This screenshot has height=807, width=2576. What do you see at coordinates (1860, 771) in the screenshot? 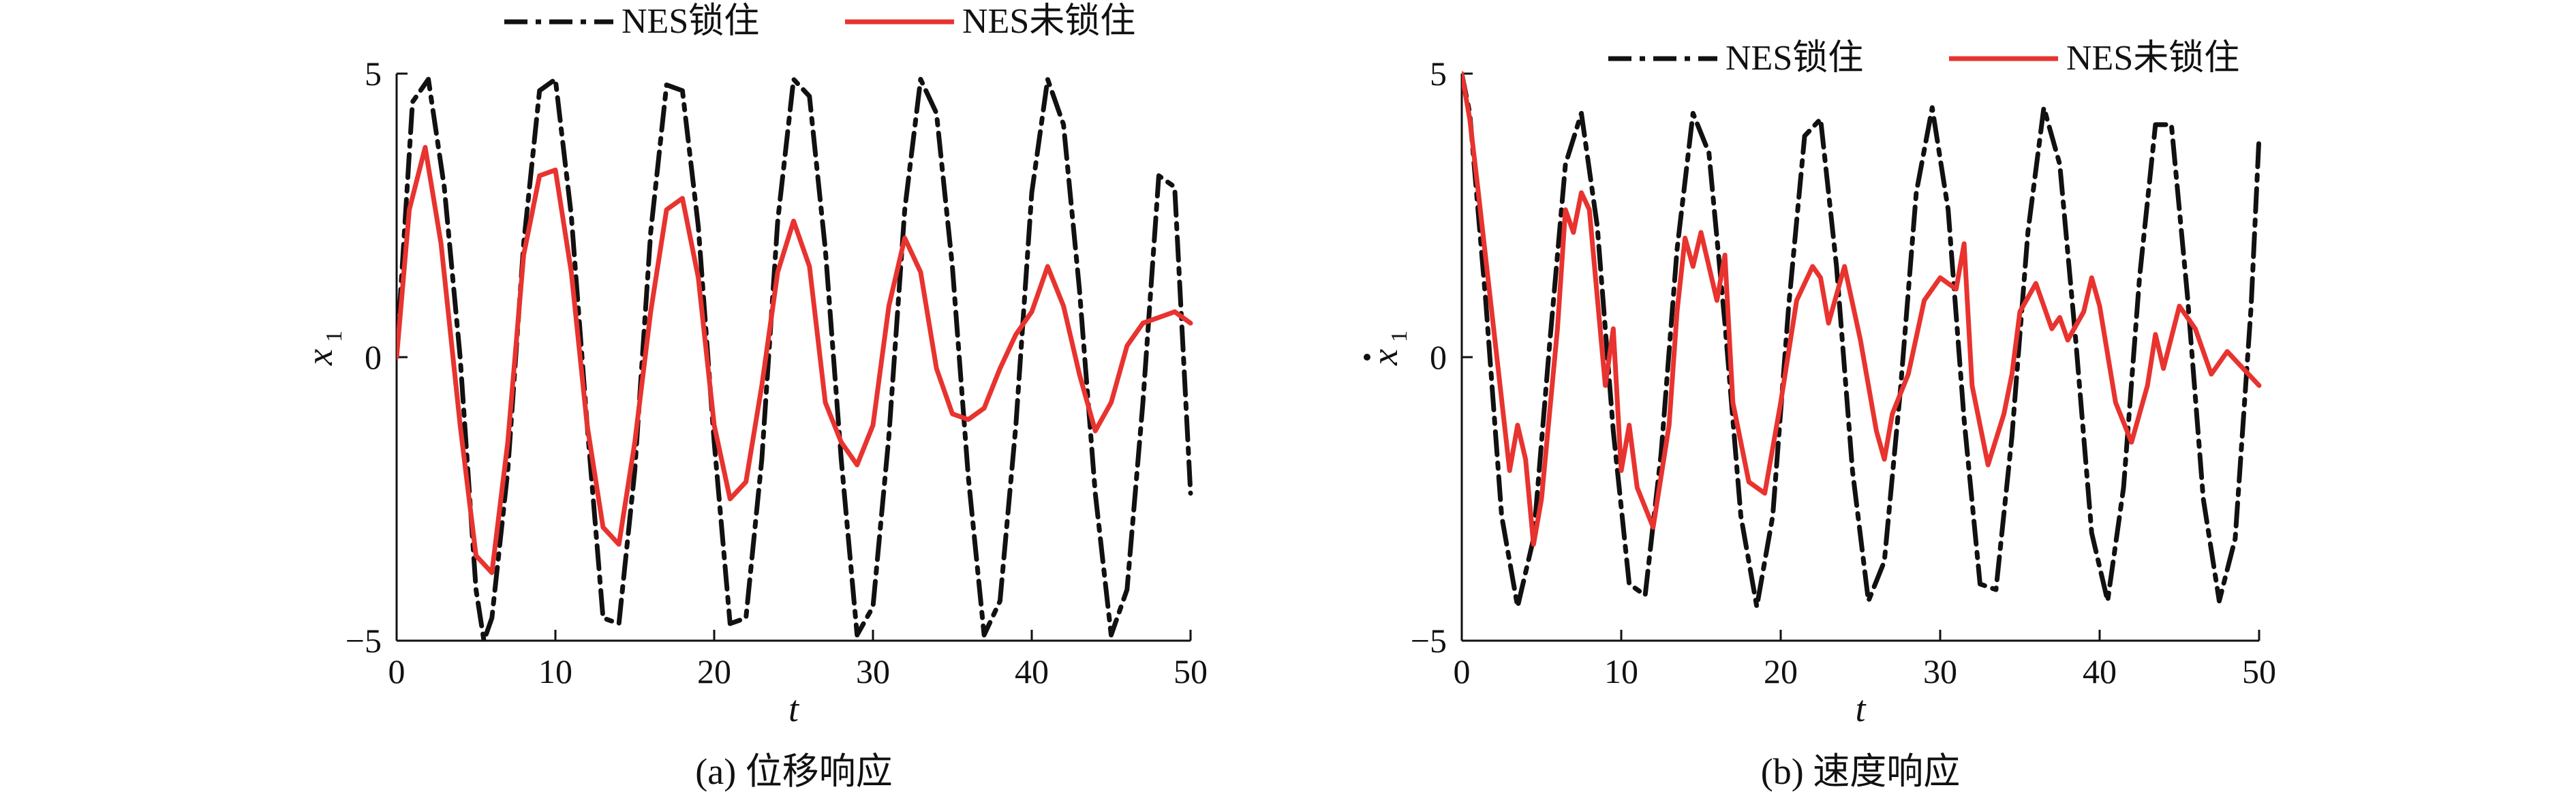
I see `panel-caption: (b) 速度响应` at bounding box center [1860, 771].